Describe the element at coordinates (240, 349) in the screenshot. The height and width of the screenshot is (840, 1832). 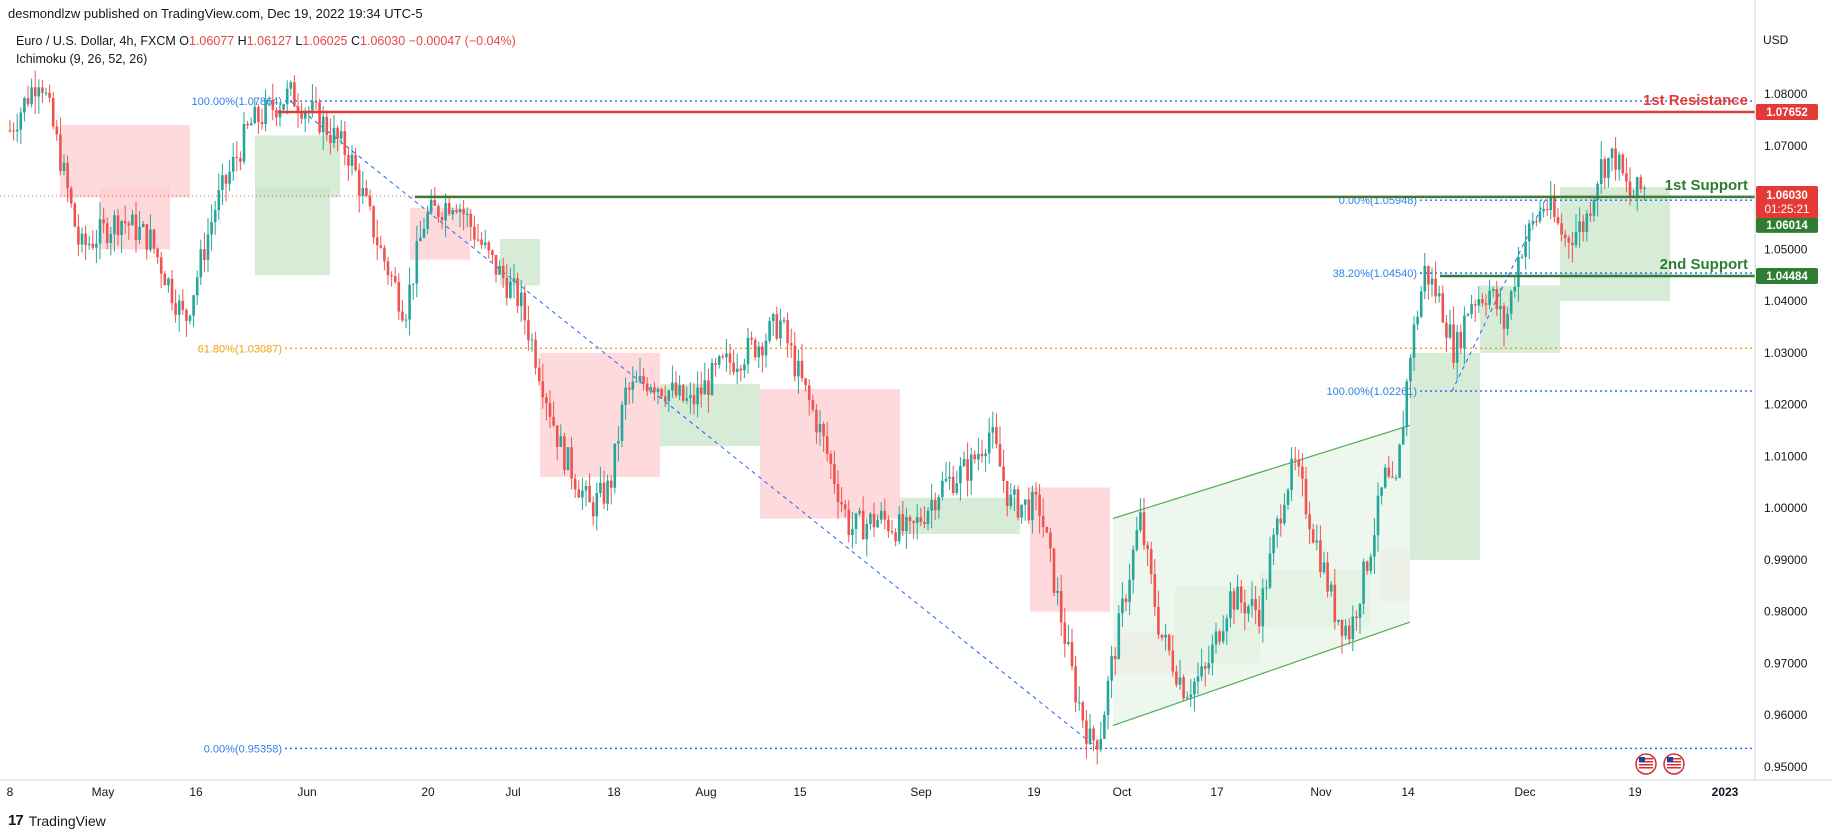
I see `fib-level-label: 61.80%(1.03087)` at that location.